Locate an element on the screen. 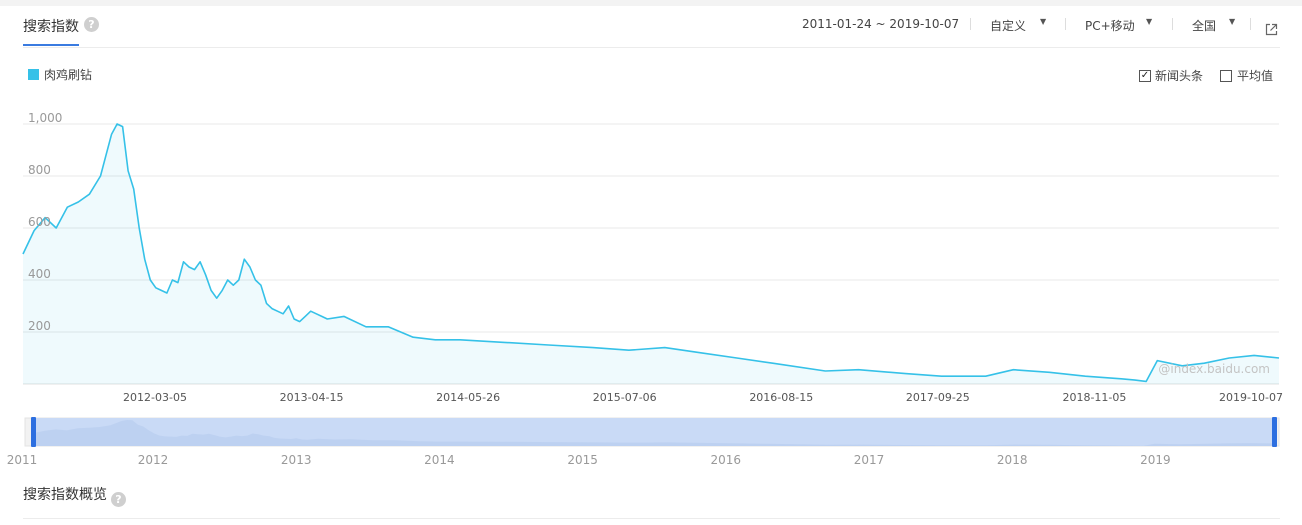 Image resolution: width=1302 pixels, height=525 pixels. x-tick-label: 2016-08-15 is located at coordinates (781, 397).